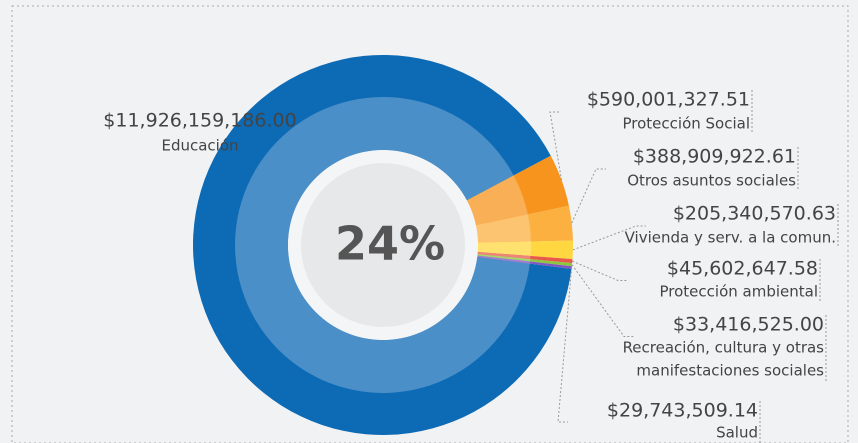  Describe the element at coordinates (737, 433) in the screenshot. I see `category-label: Salud` at that location.